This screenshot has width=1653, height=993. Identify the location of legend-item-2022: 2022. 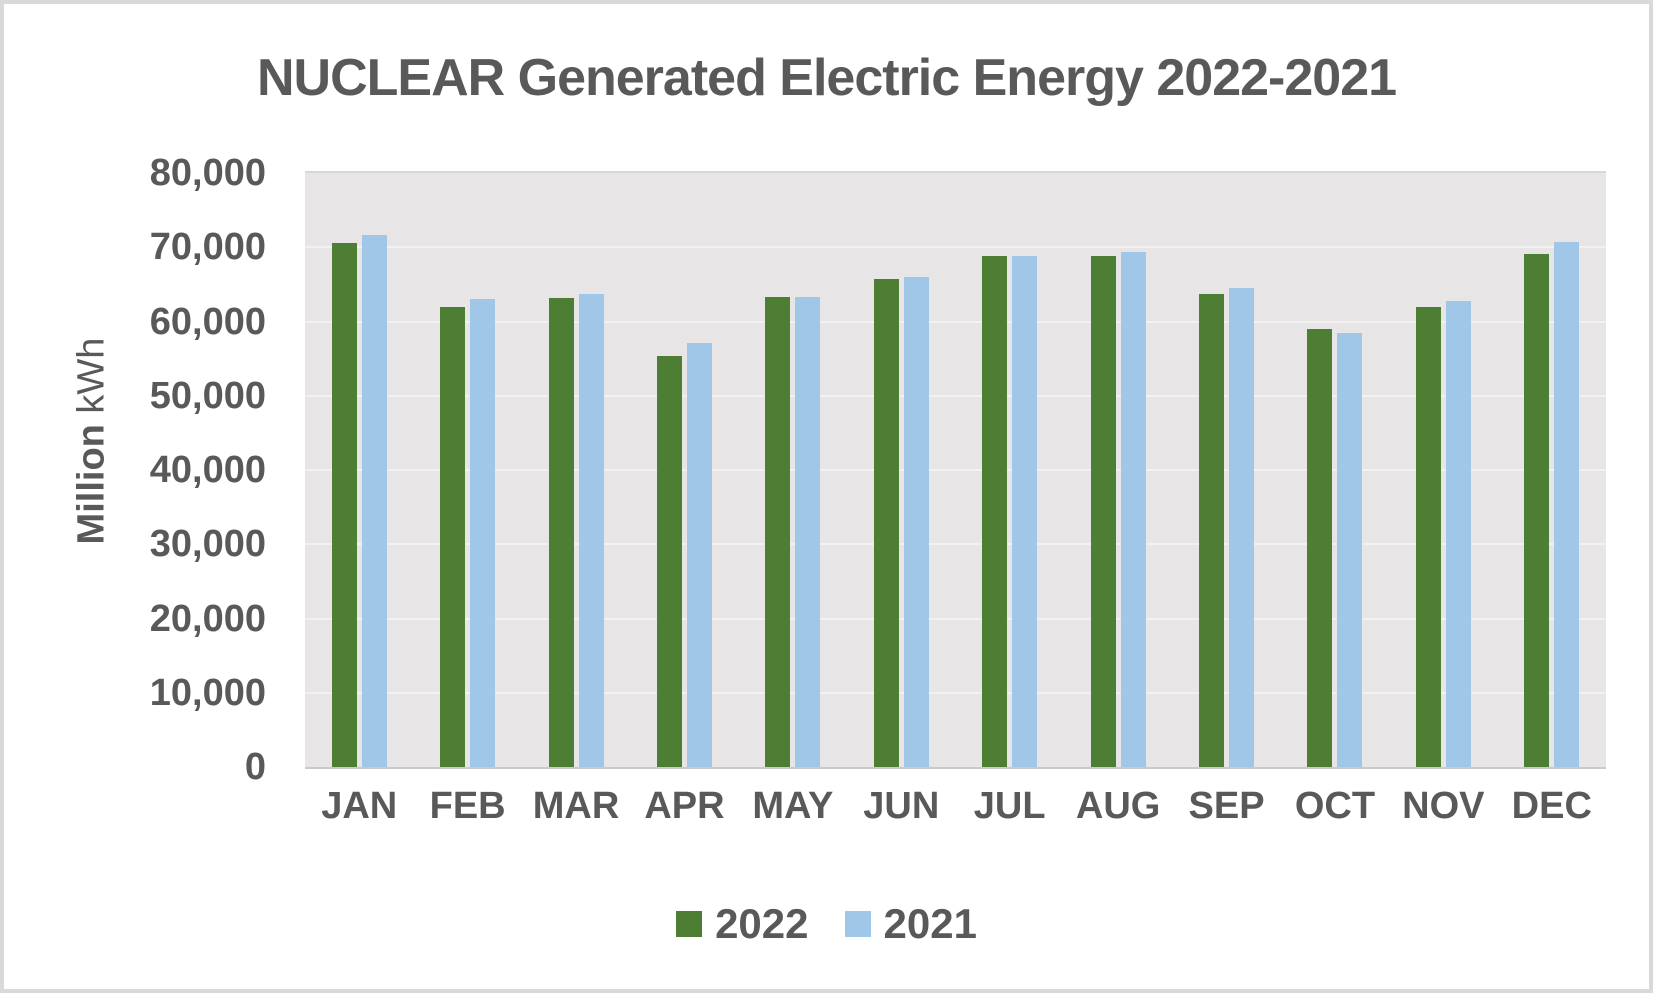
(742, 924).